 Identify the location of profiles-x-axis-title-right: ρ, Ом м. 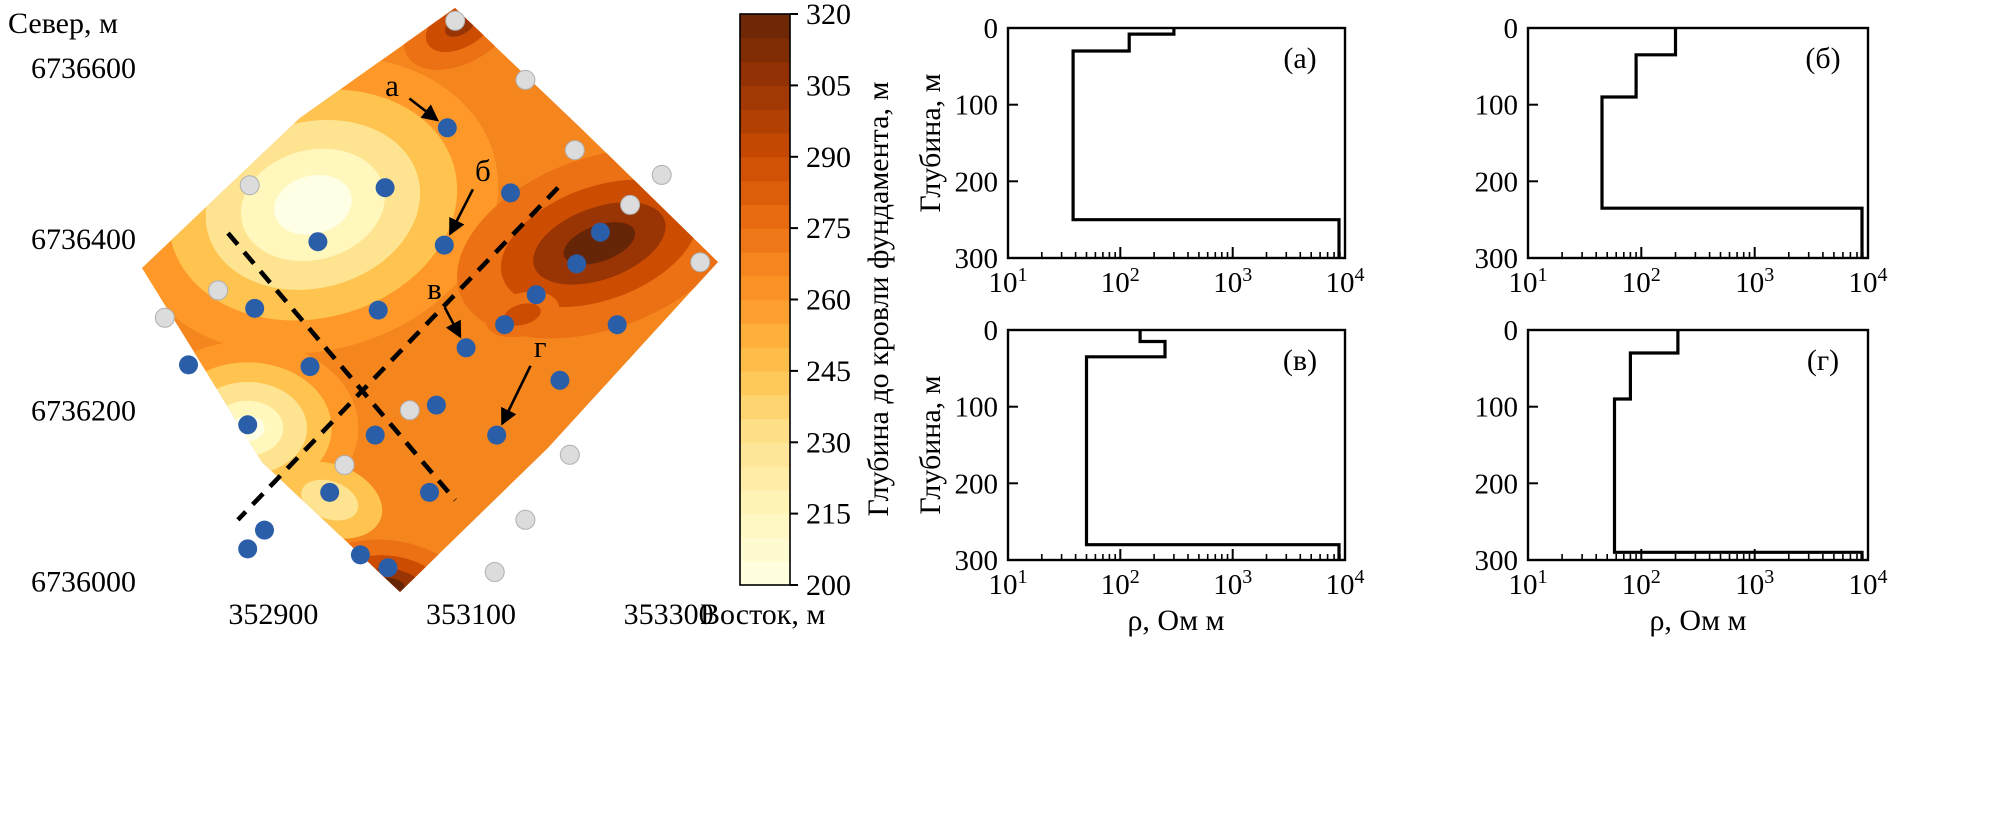
(1697, 620).